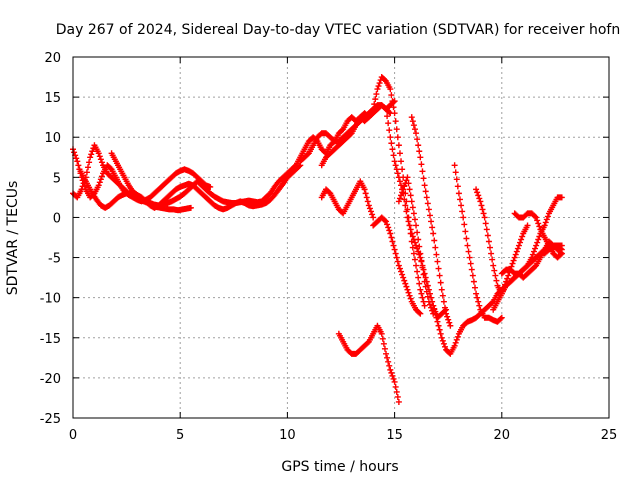 This screenshot has width=640, height=480. Describe the element at coordinates (345, 133) in the screenshot. I see `series-arc6` at that location.